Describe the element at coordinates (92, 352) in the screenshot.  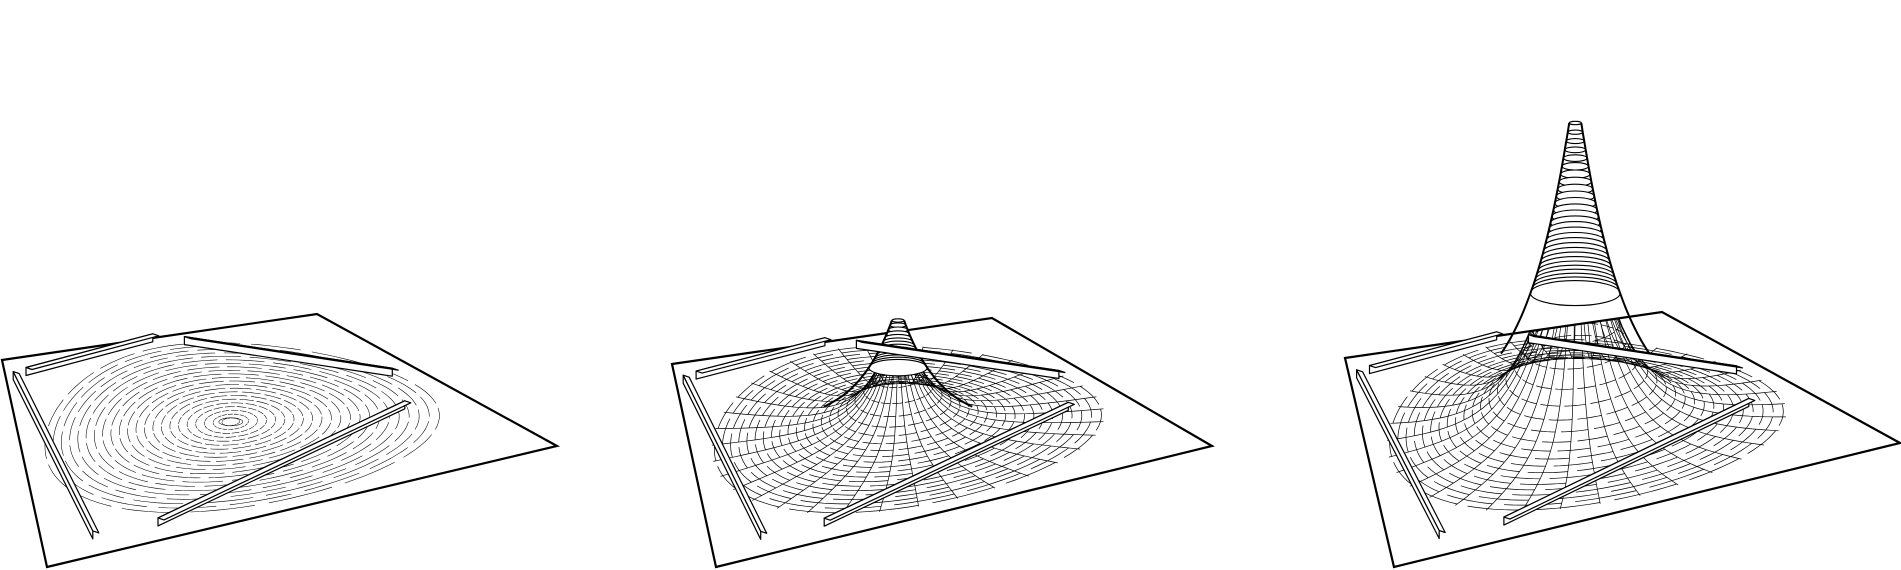
I see `clamp-bar-back-top` at that location.